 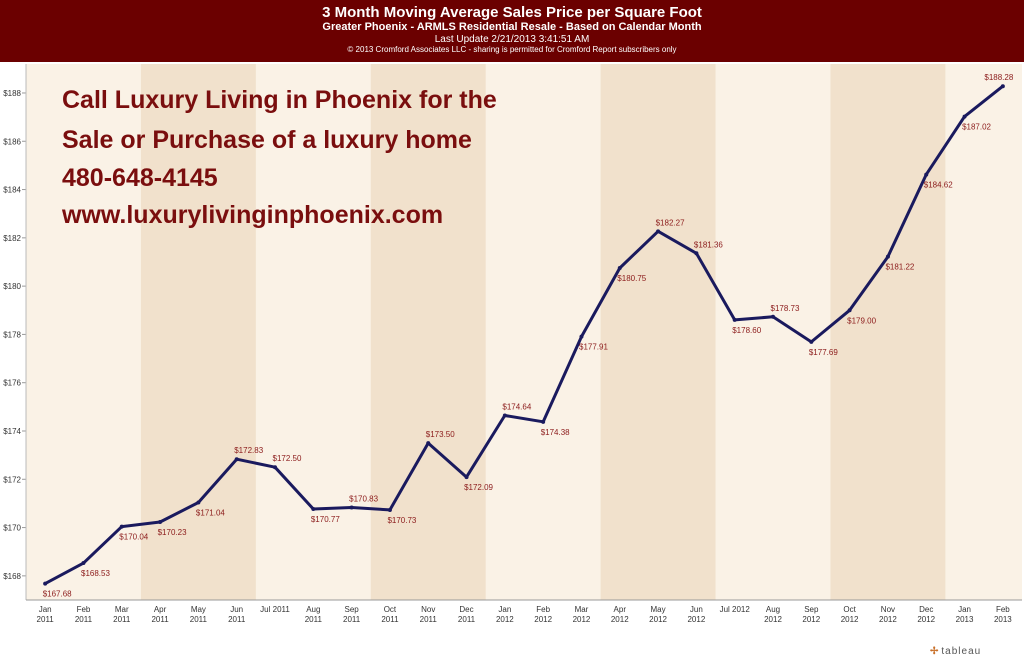 I want to click on y-tick-label-3: $174, so click(x=12, y=431).